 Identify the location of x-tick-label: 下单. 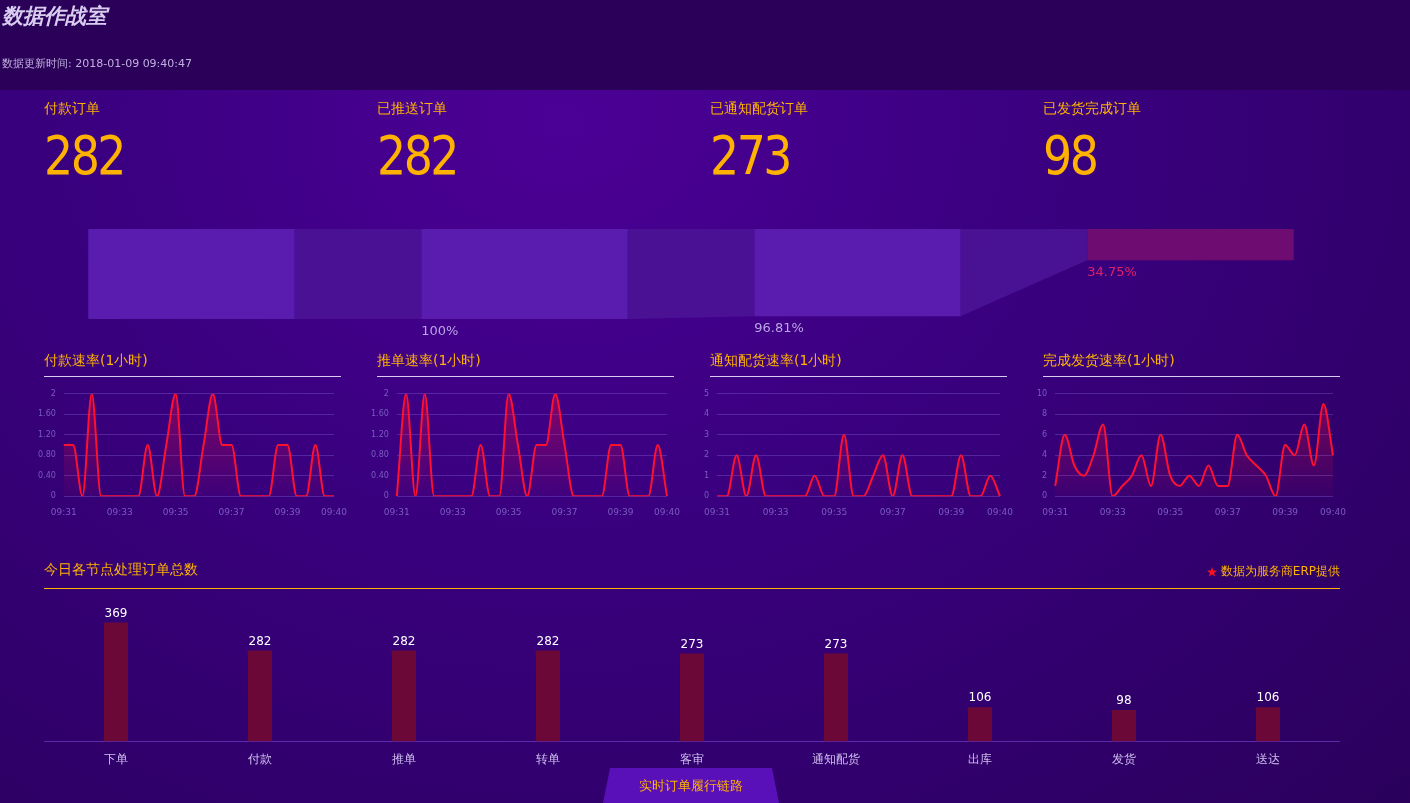
(116, 758).